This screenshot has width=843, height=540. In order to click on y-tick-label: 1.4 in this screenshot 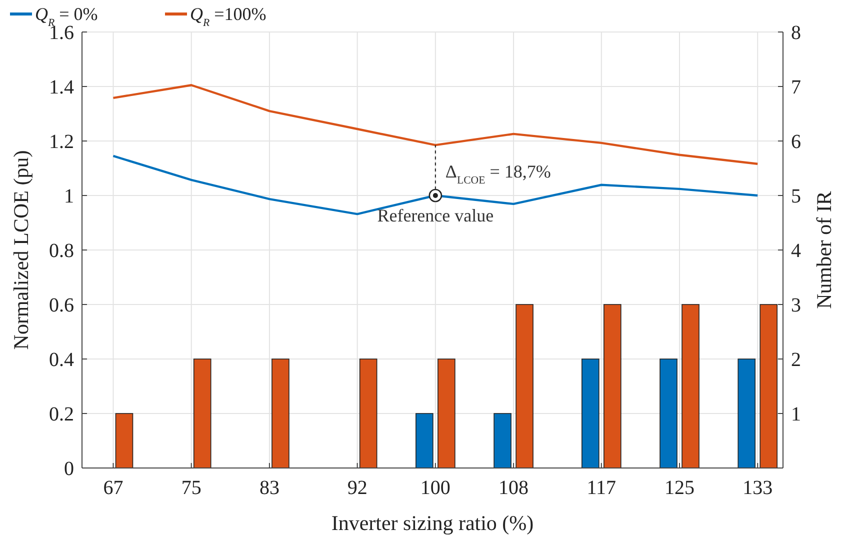, I will do `click(61, 87)`.